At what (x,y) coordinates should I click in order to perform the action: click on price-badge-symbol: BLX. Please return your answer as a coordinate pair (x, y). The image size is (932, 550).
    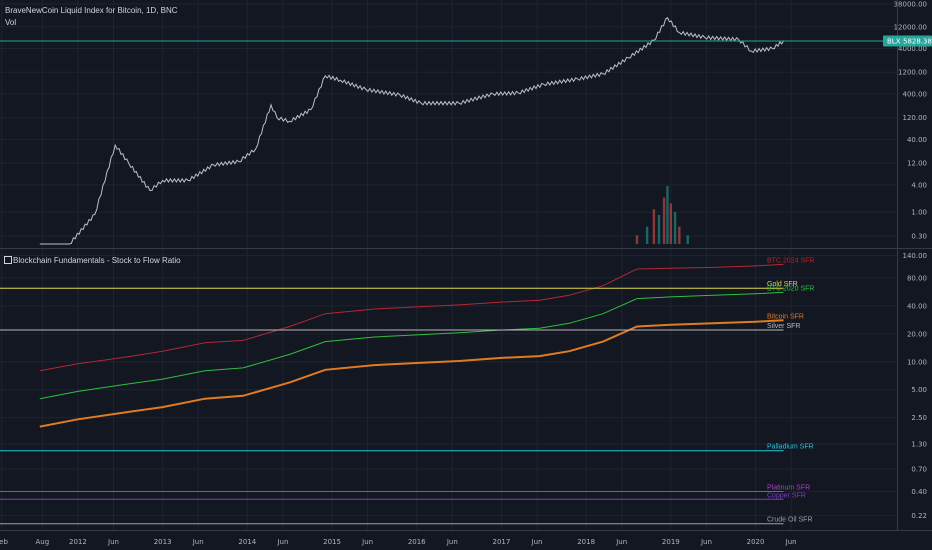
    Looking at the image, I should click on (894, 42).